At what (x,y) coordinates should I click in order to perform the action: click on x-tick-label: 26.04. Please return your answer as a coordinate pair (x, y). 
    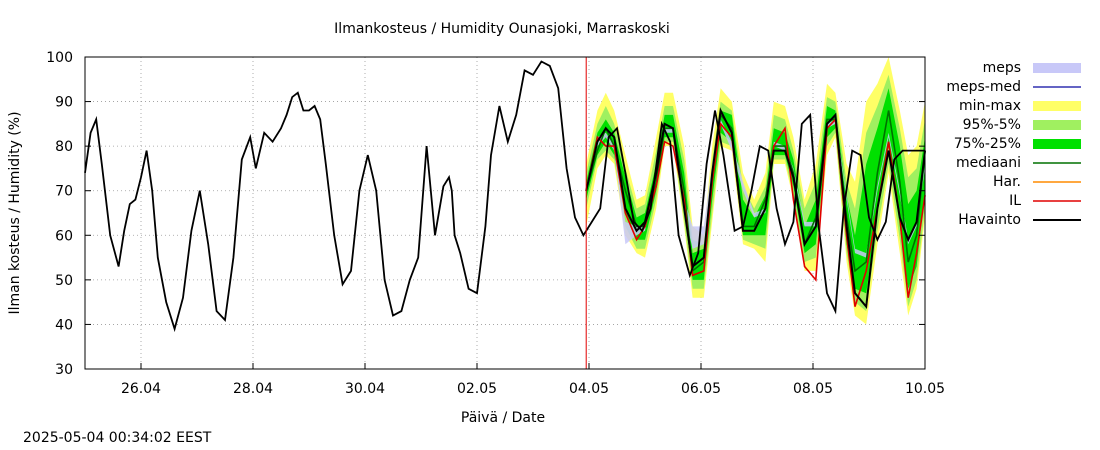
    Looking at the image, I should click on (141, 389).